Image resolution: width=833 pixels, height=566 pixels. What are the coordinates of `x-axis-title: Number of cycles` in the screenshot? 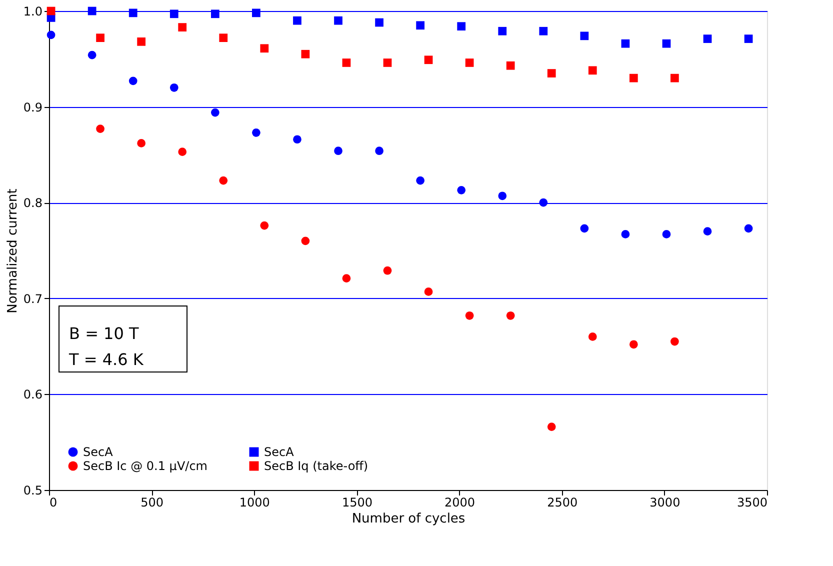 It's located at (409, 519).